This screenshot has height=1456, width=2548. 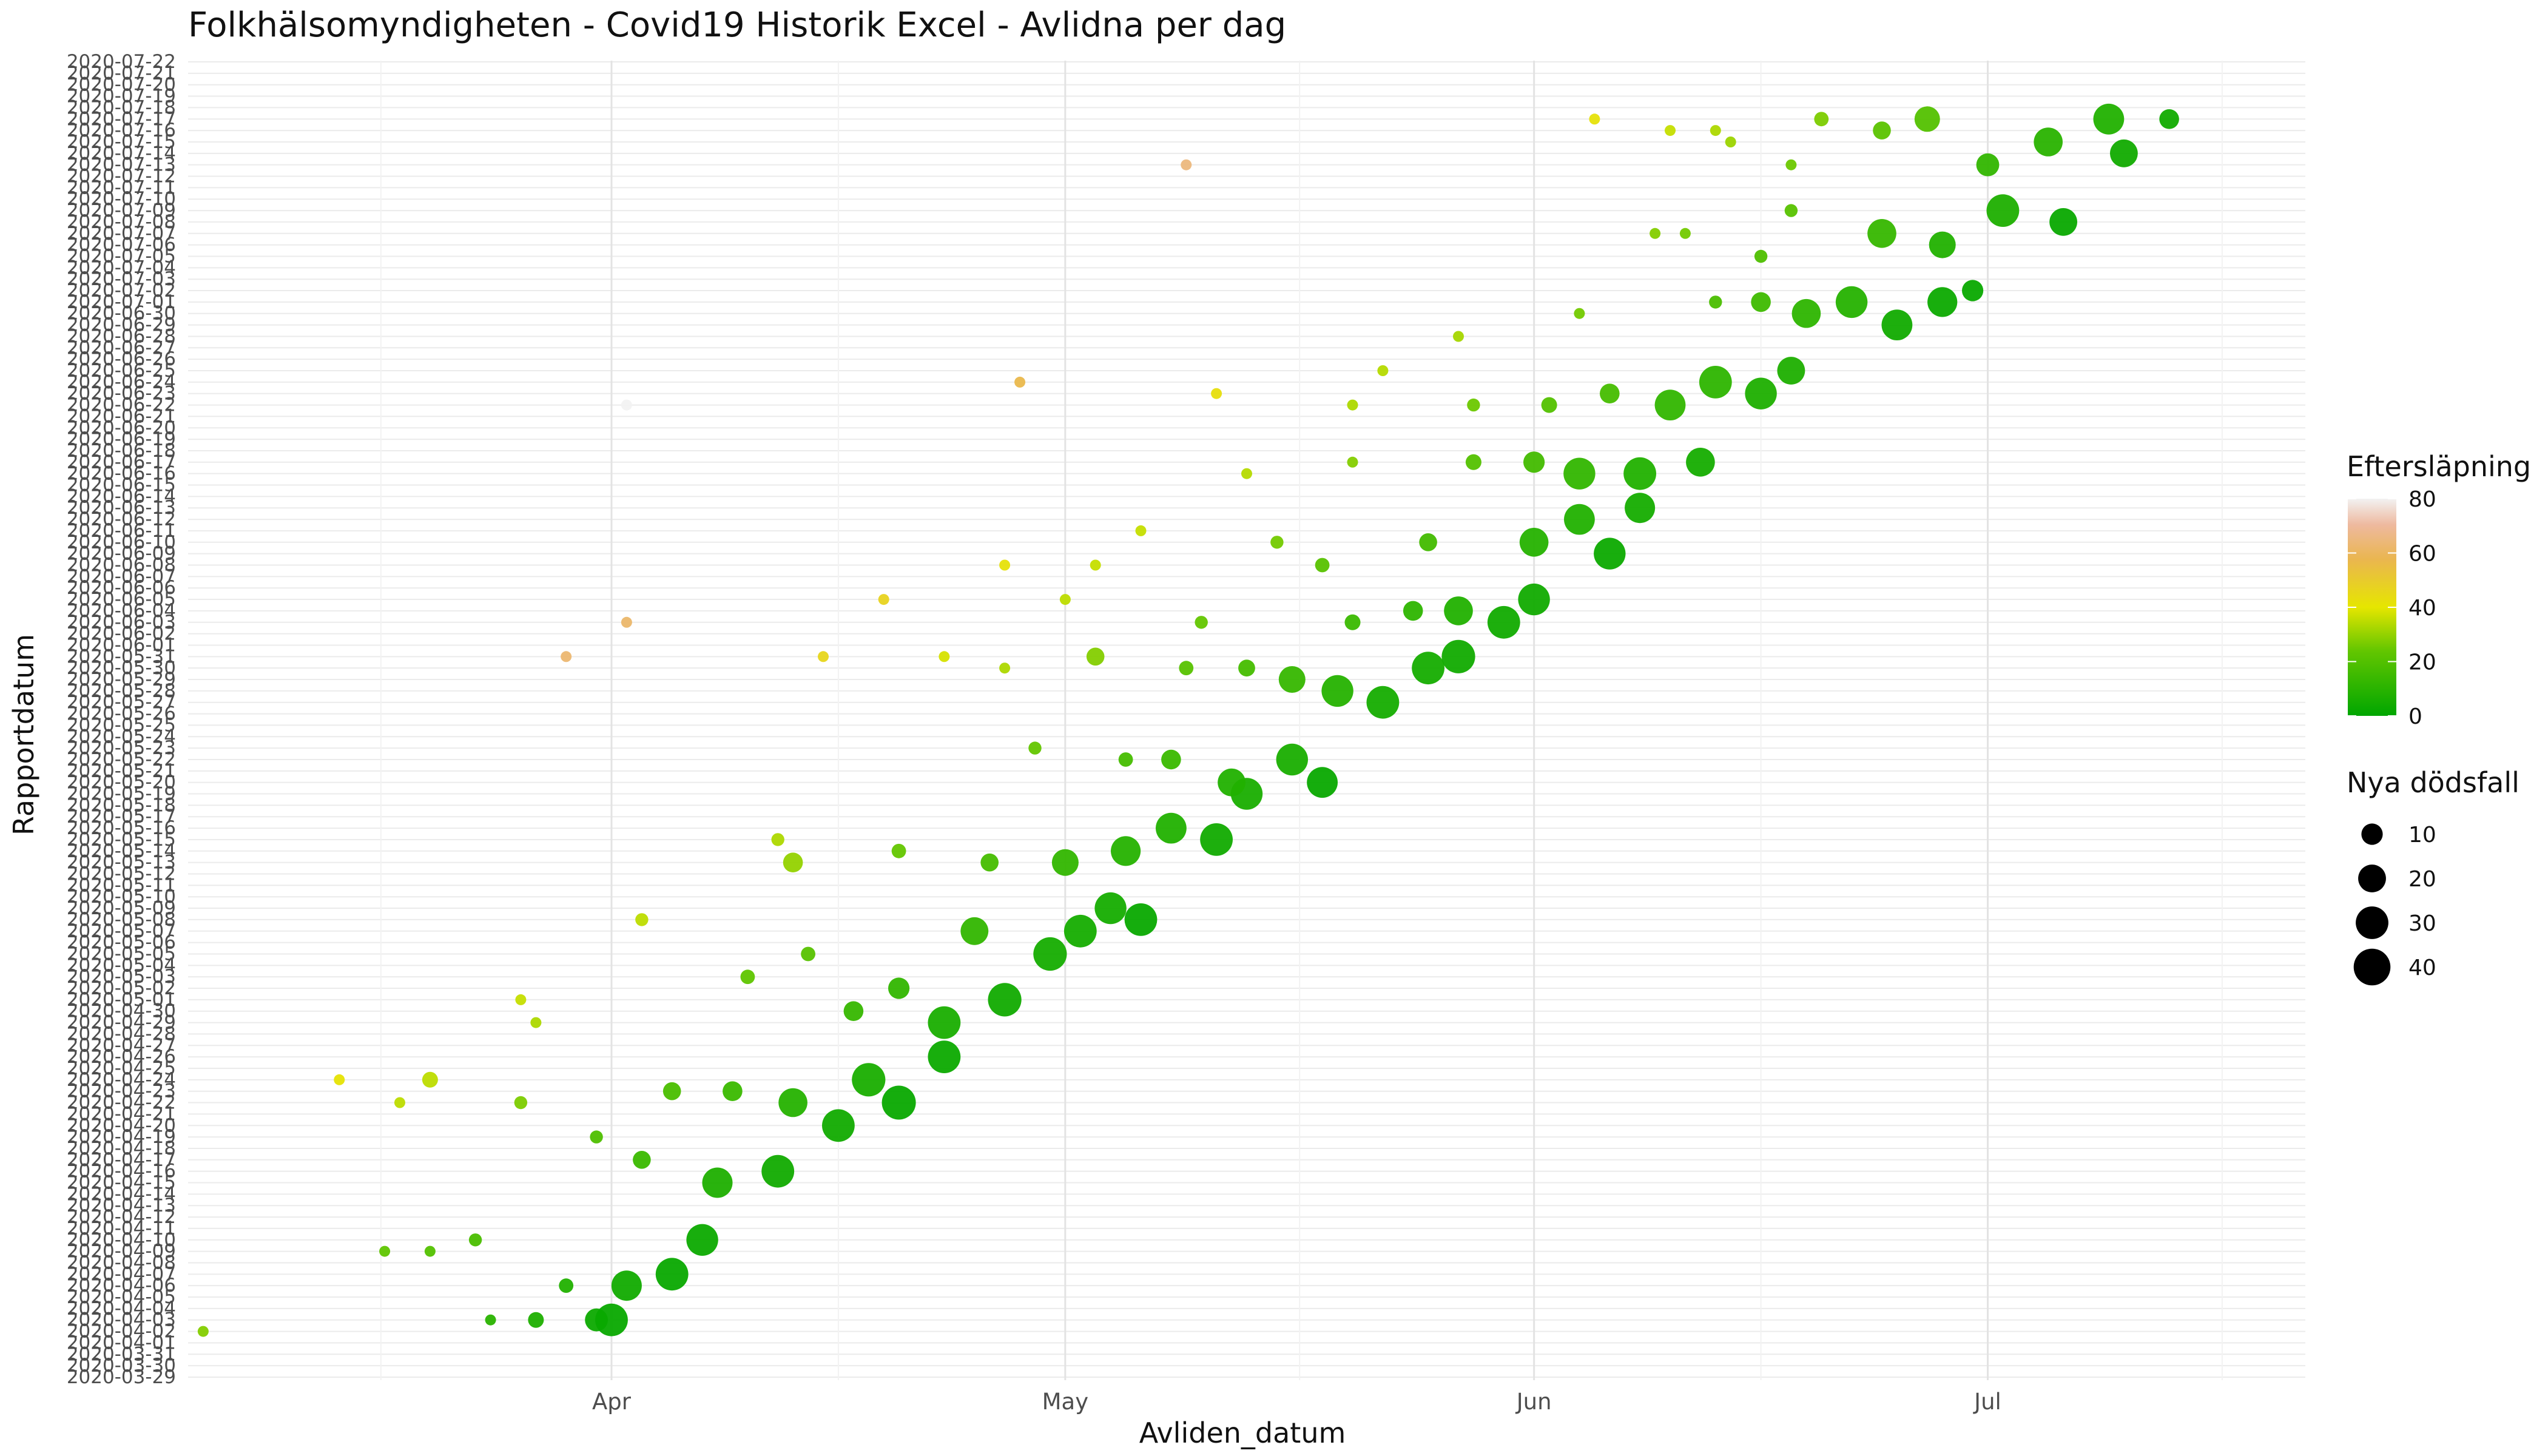 I want to click on y-tick-label: 2020-04-24, so click(x=121, y=1080).